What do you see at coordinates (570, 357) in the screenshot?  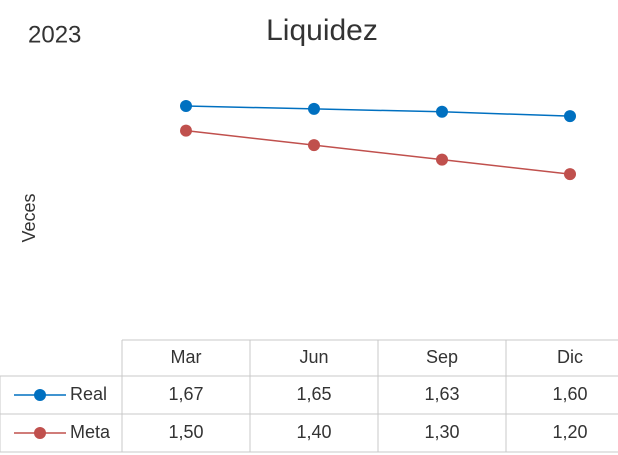 I see `x-tick-label: Dic` at bounding box center [570, 357].